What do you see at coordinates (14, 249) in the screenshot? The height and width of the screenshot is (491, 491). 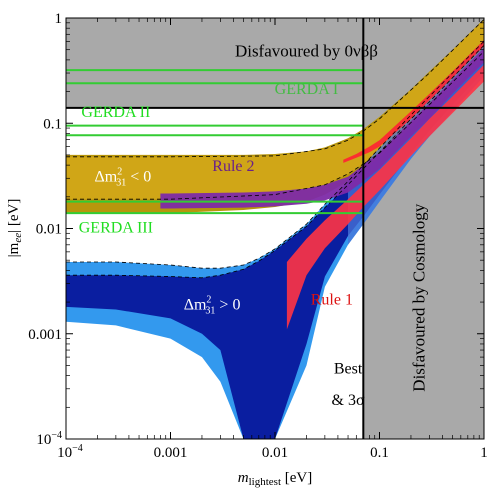 I see `y-axis-title-main: |m` at bounding box center [14, 249].